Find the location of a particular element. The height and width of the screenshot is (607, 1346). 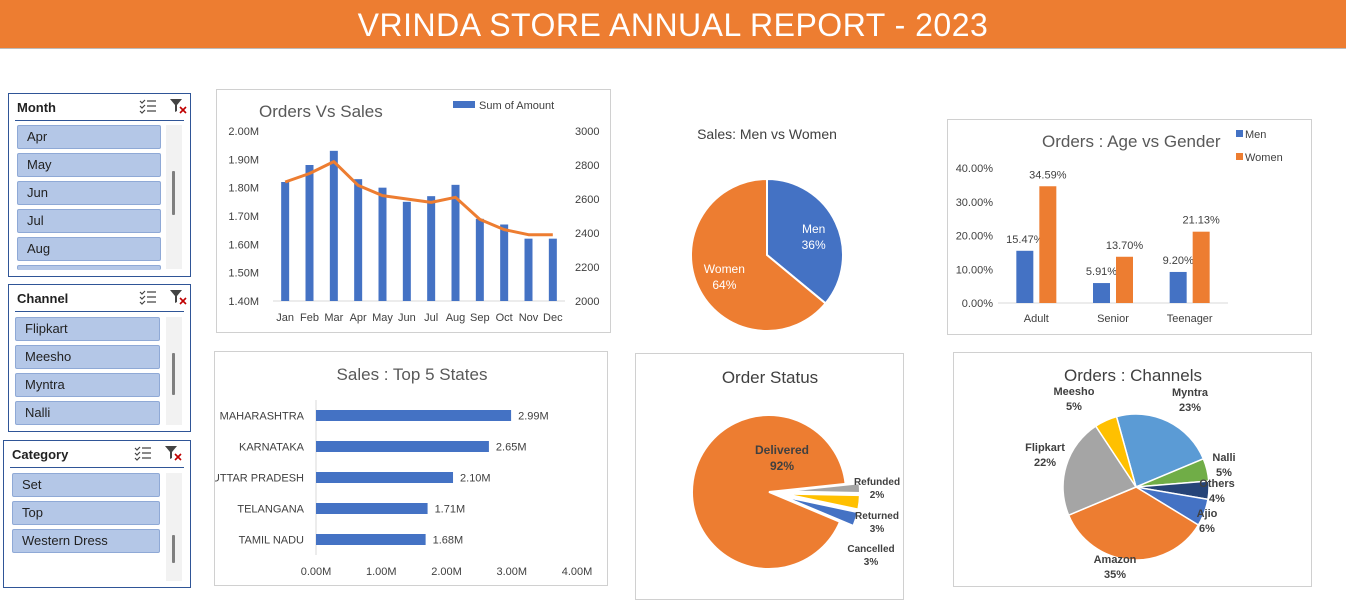

x-tick-label: Mar is located at coordinates (333, 318).